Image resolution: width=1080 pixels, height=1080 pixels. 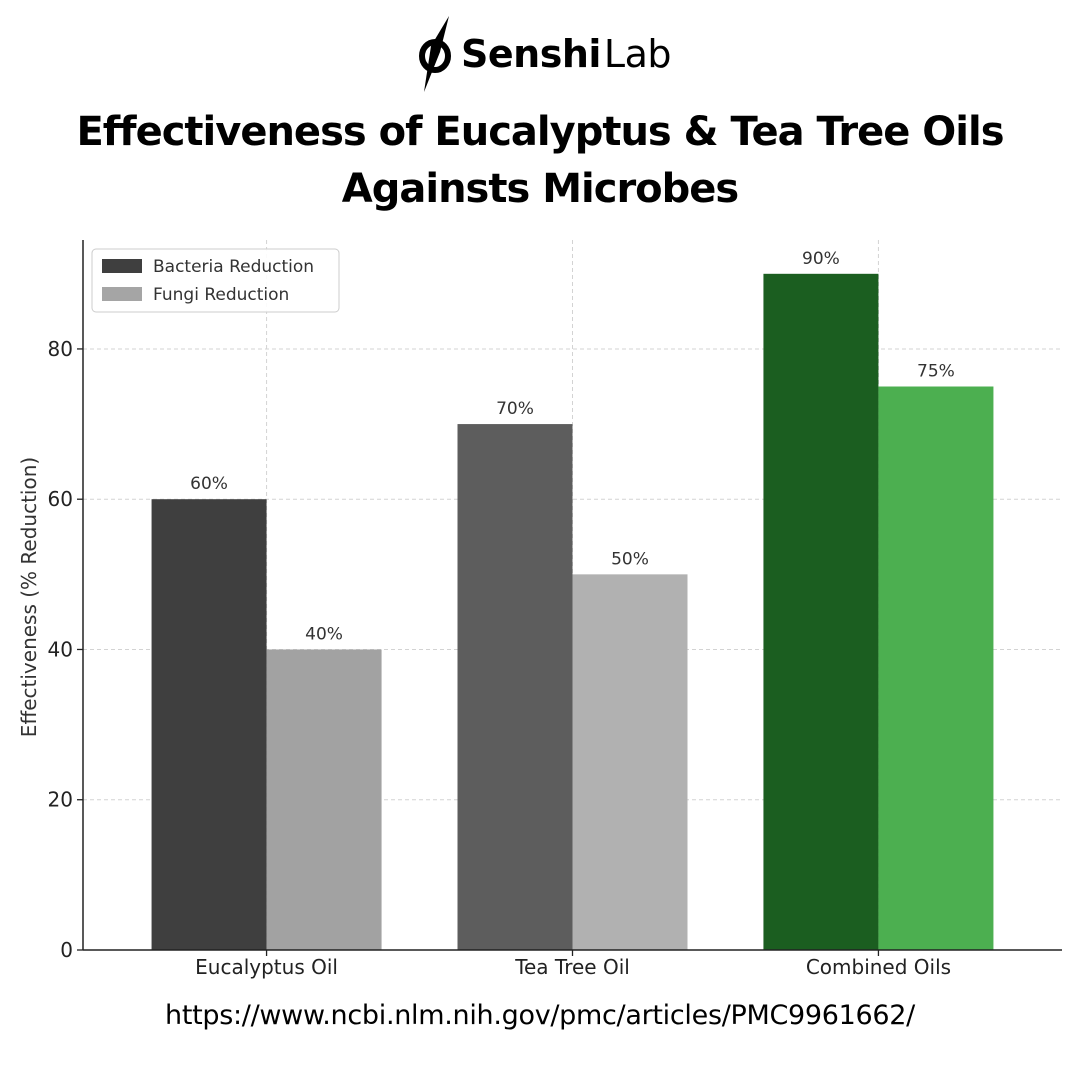 I want to click on chart-legend: Bacteria Reduction Fungi Reduction, so click(x=215, y=280).